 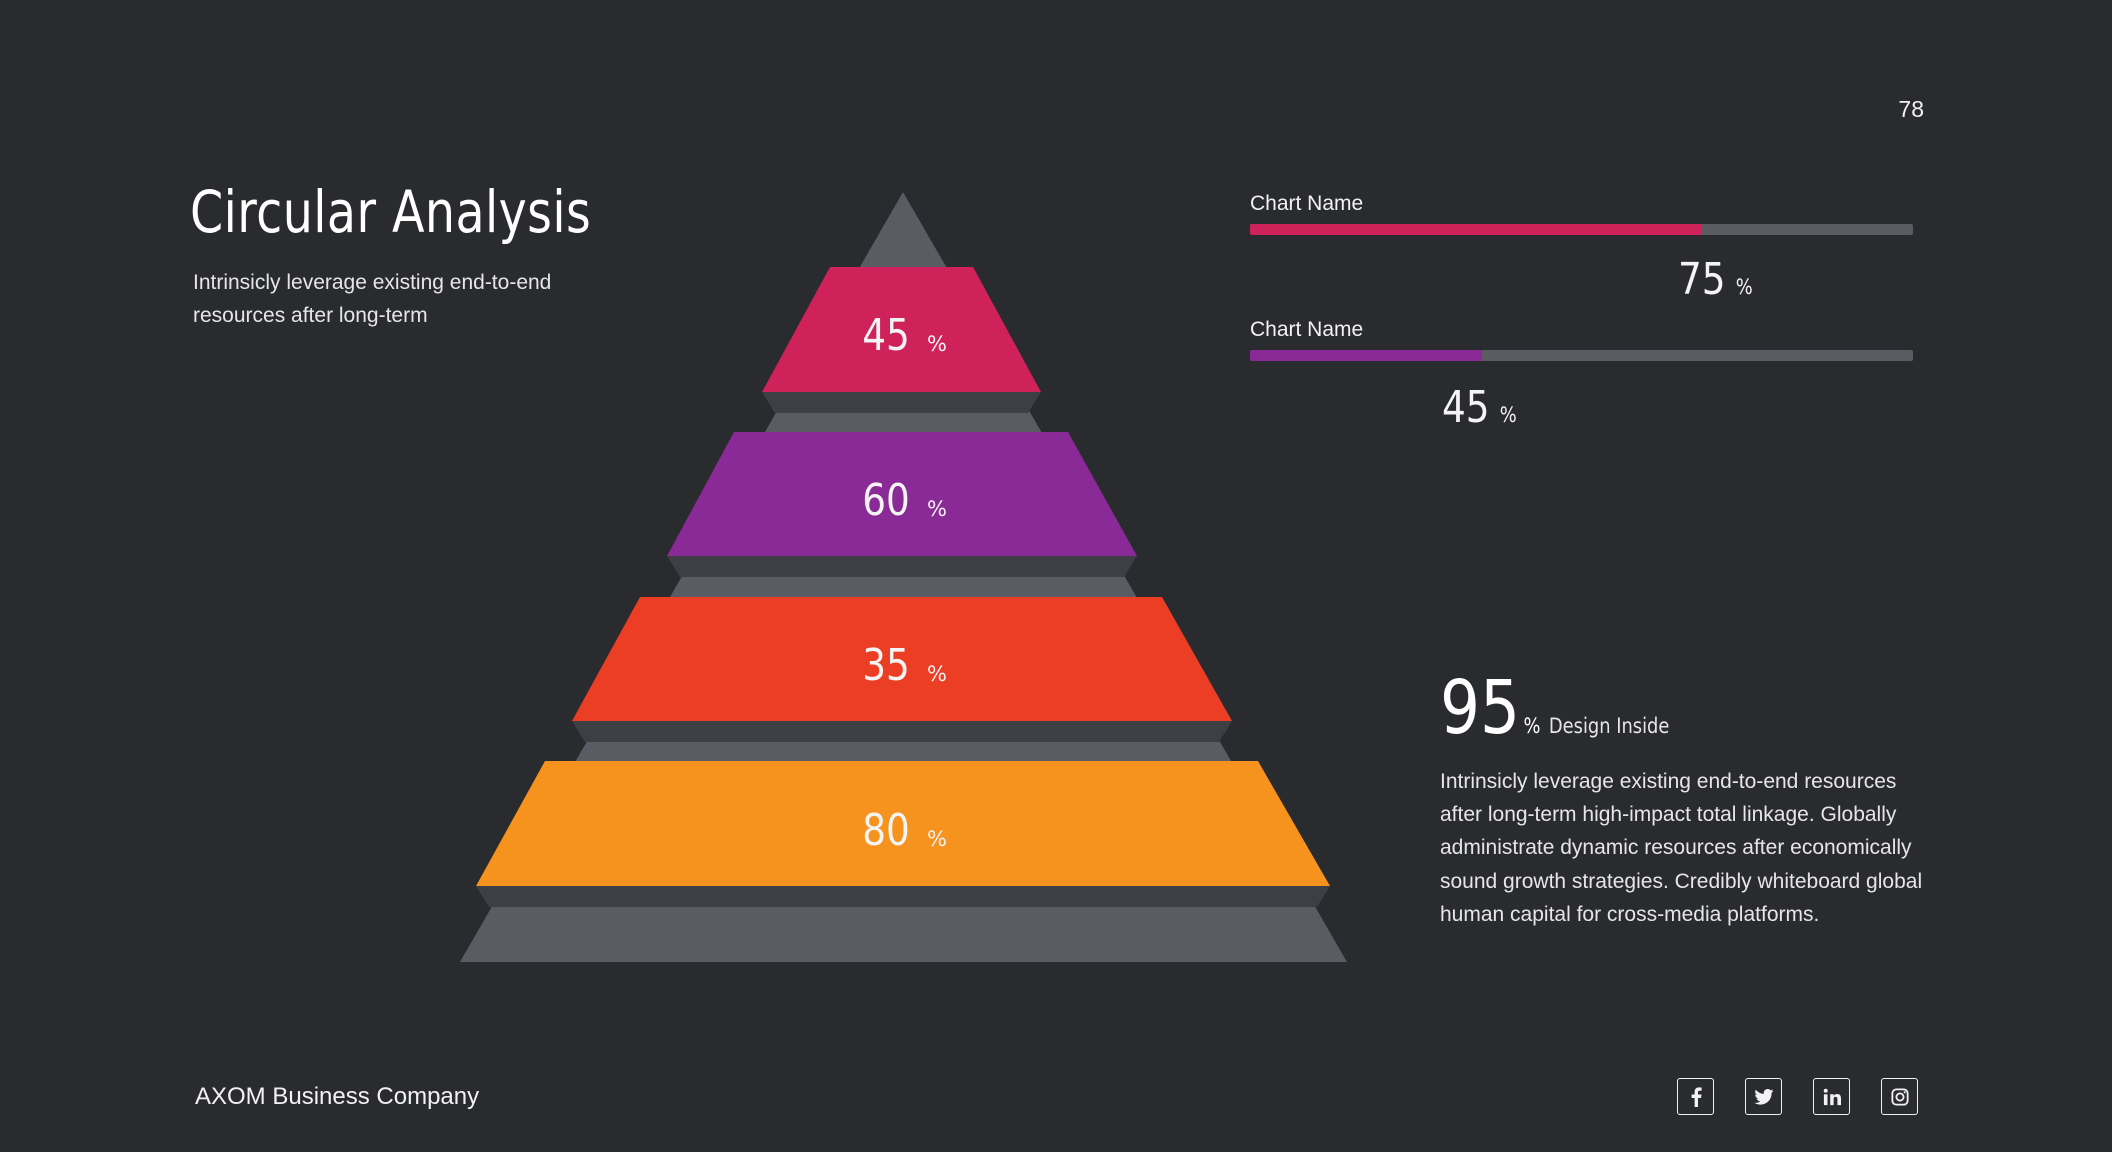 What do you see at coordinates (1609, 726) in the screenshot?
I see `stat-caption: Design Inside` at bounding box center [1609, 726].